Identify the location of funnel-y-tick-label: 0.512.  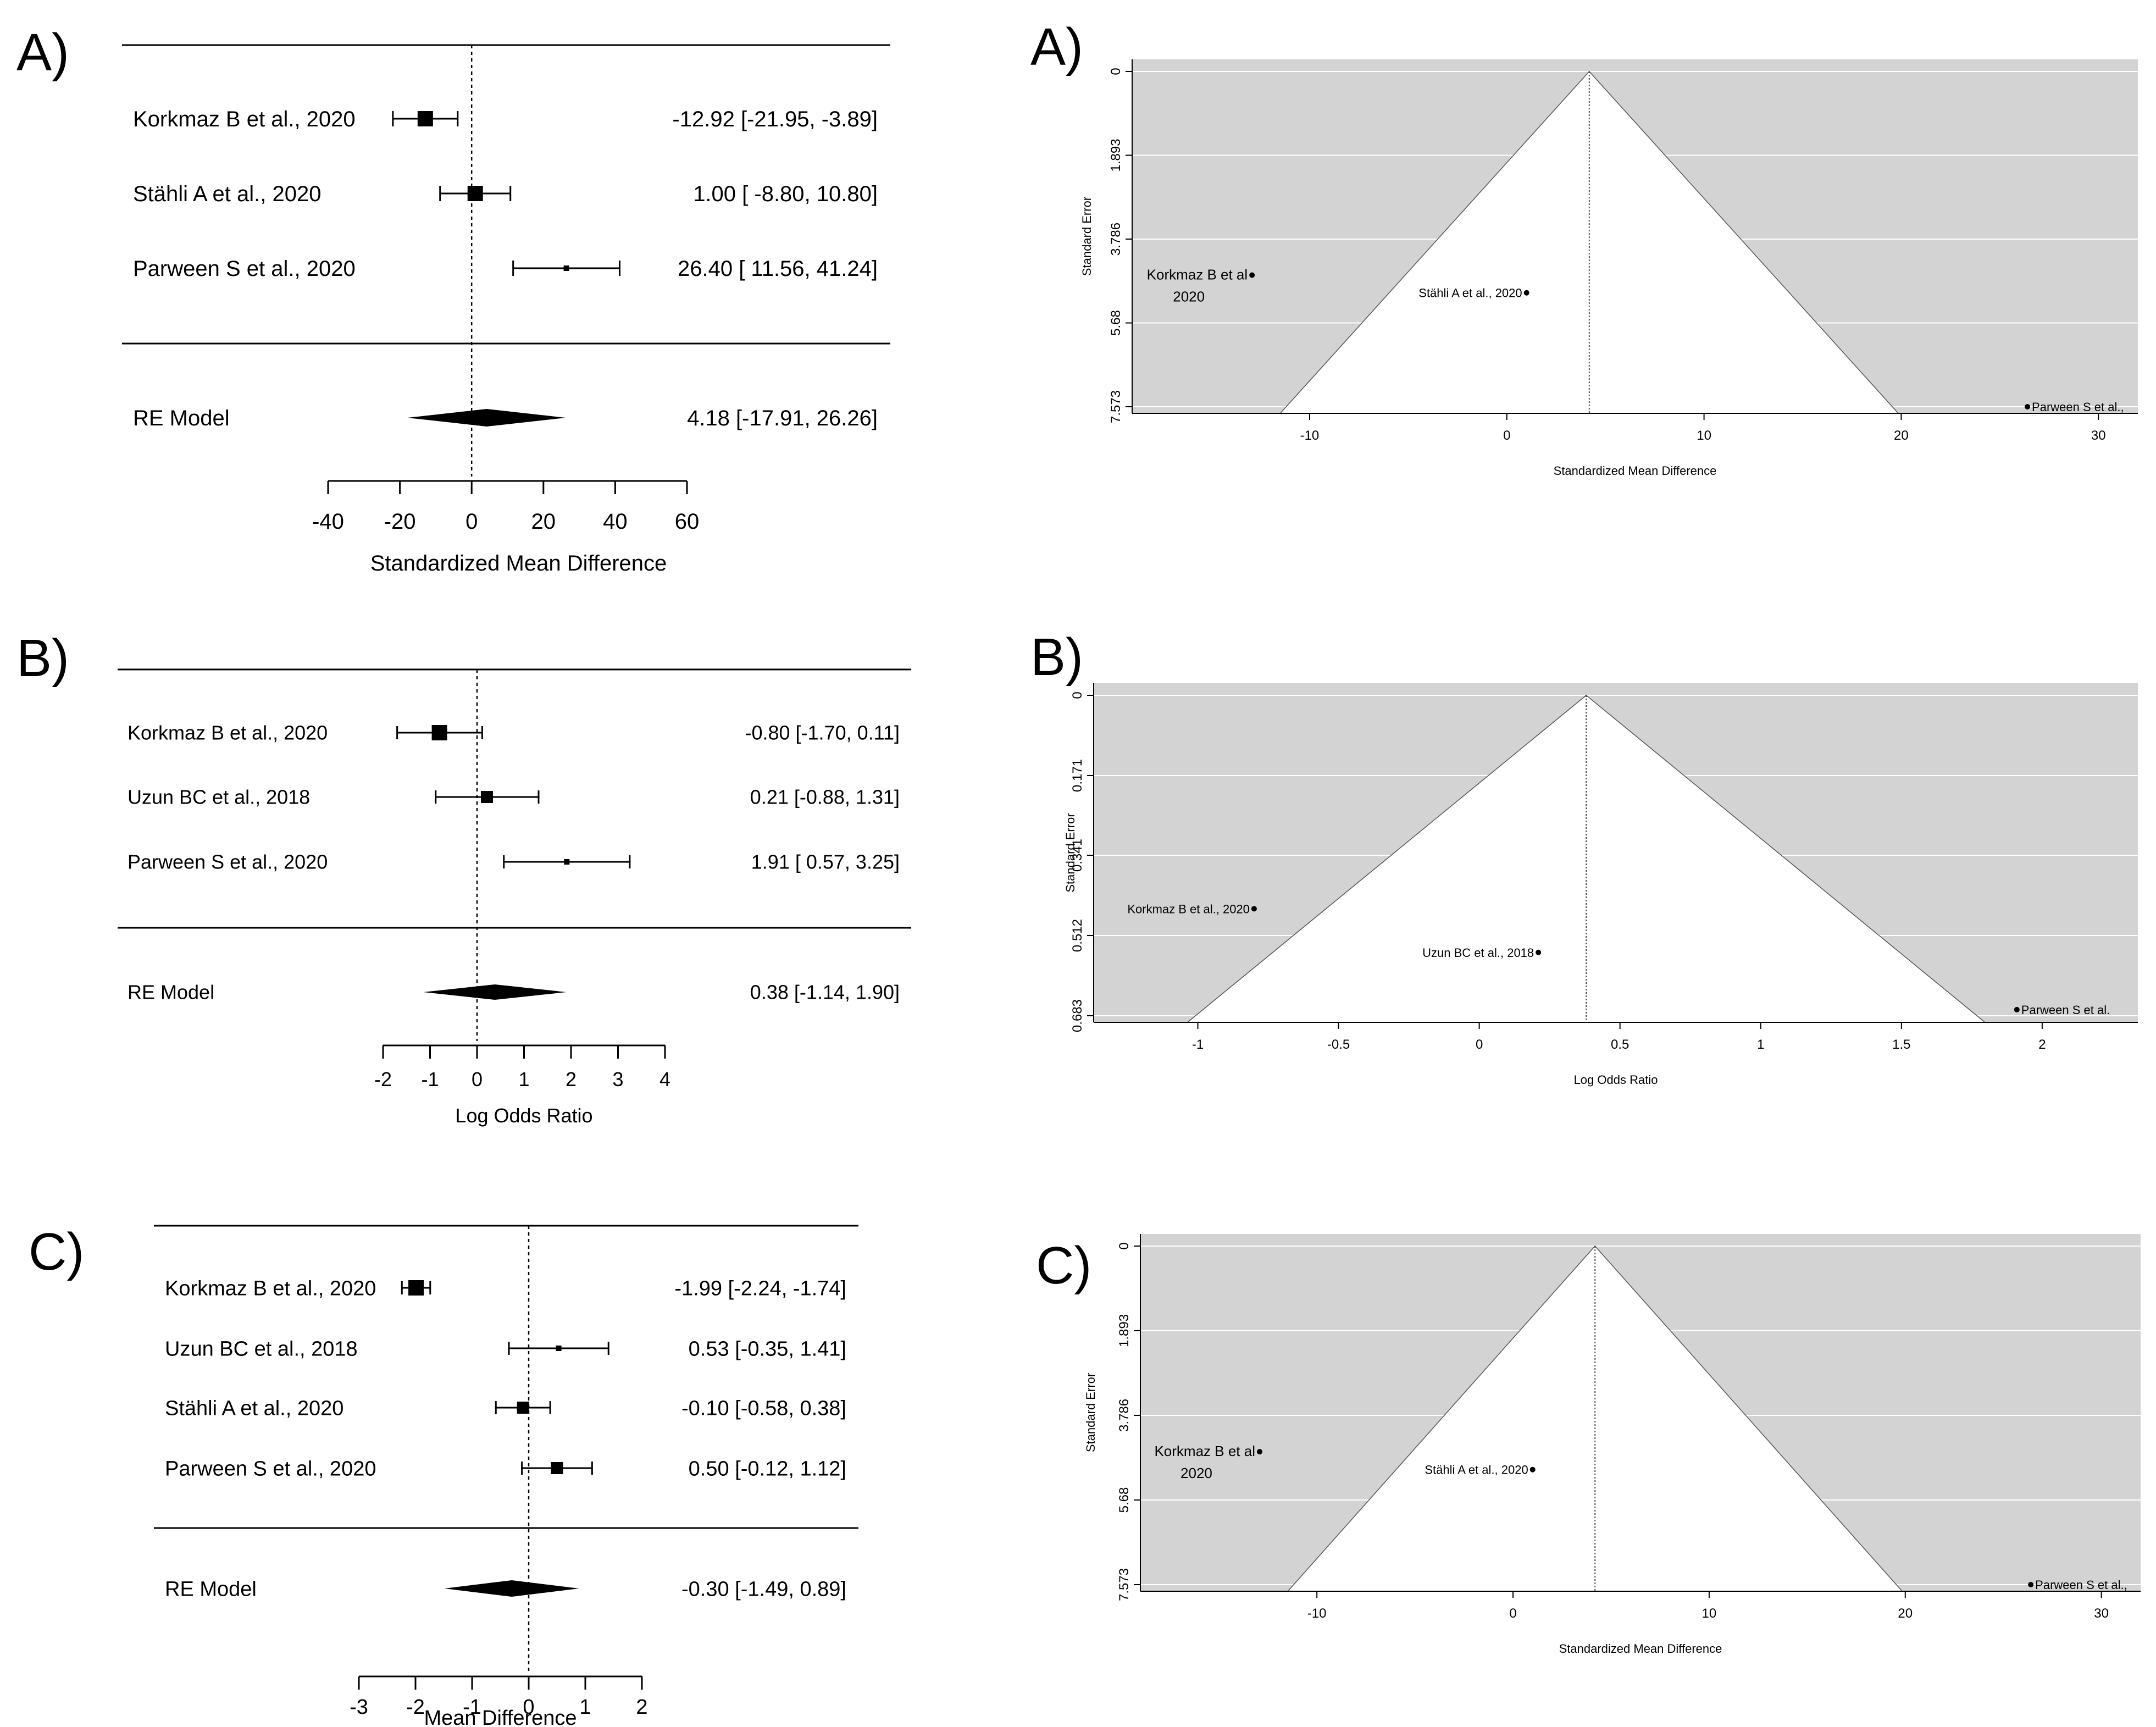
(1077, 935).